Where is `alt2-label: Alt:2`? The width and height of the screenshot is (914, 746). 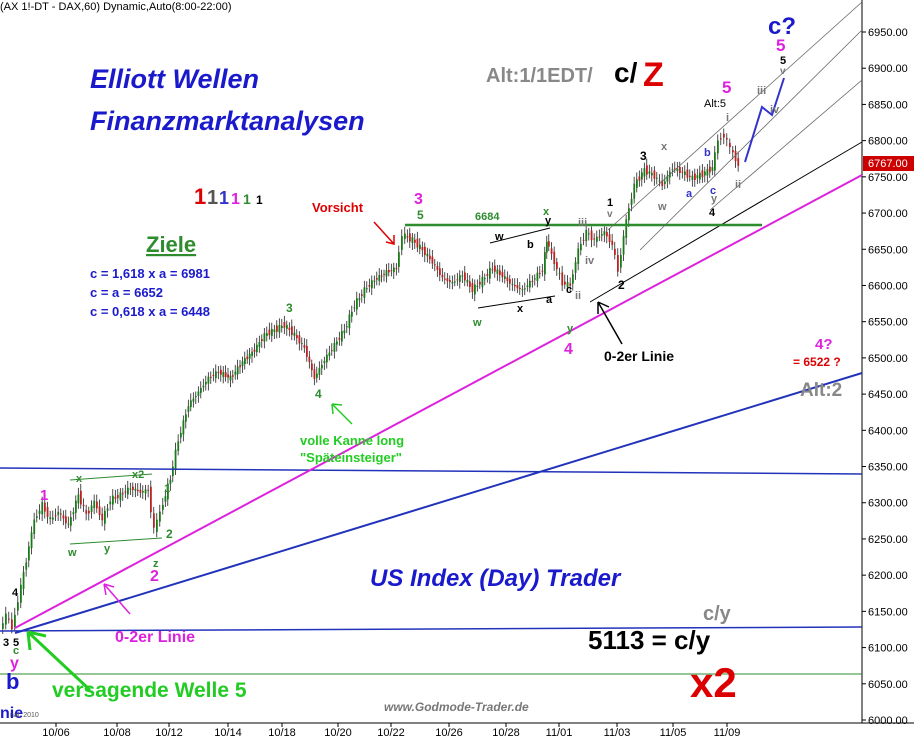
alt2-label: Alt:2 is located at coordinates (821, 390).